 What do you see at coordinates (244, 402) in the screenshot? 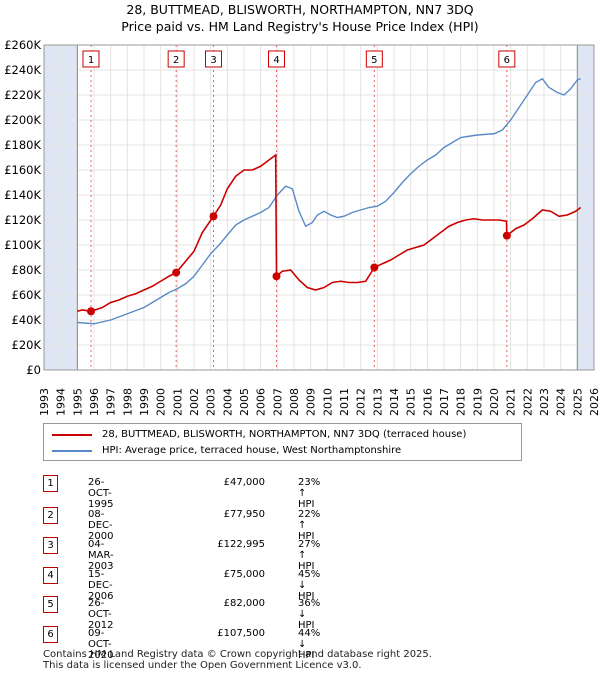
I see `x-tick-label: 2005` at bounding box center [244, 402].